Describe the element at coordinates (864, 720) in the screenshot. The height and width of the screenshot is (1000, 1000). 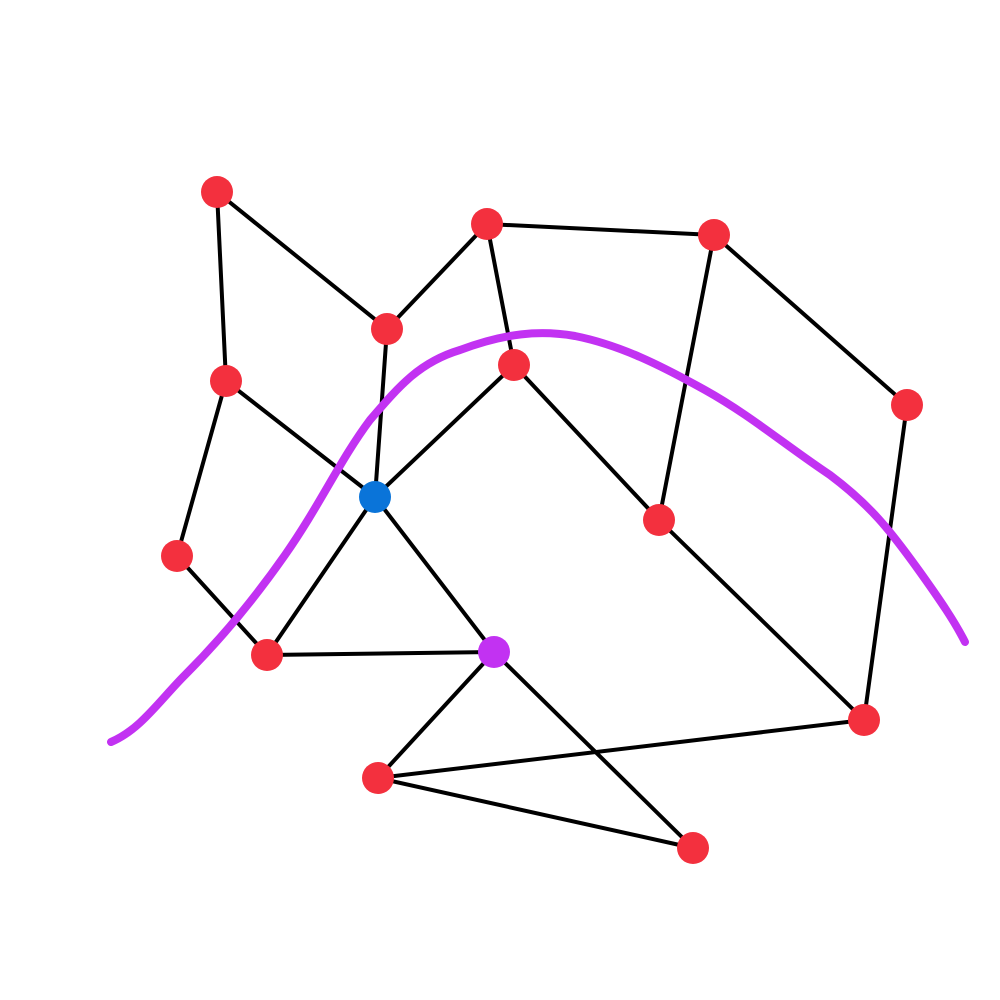
I see `node-n15` at that location.